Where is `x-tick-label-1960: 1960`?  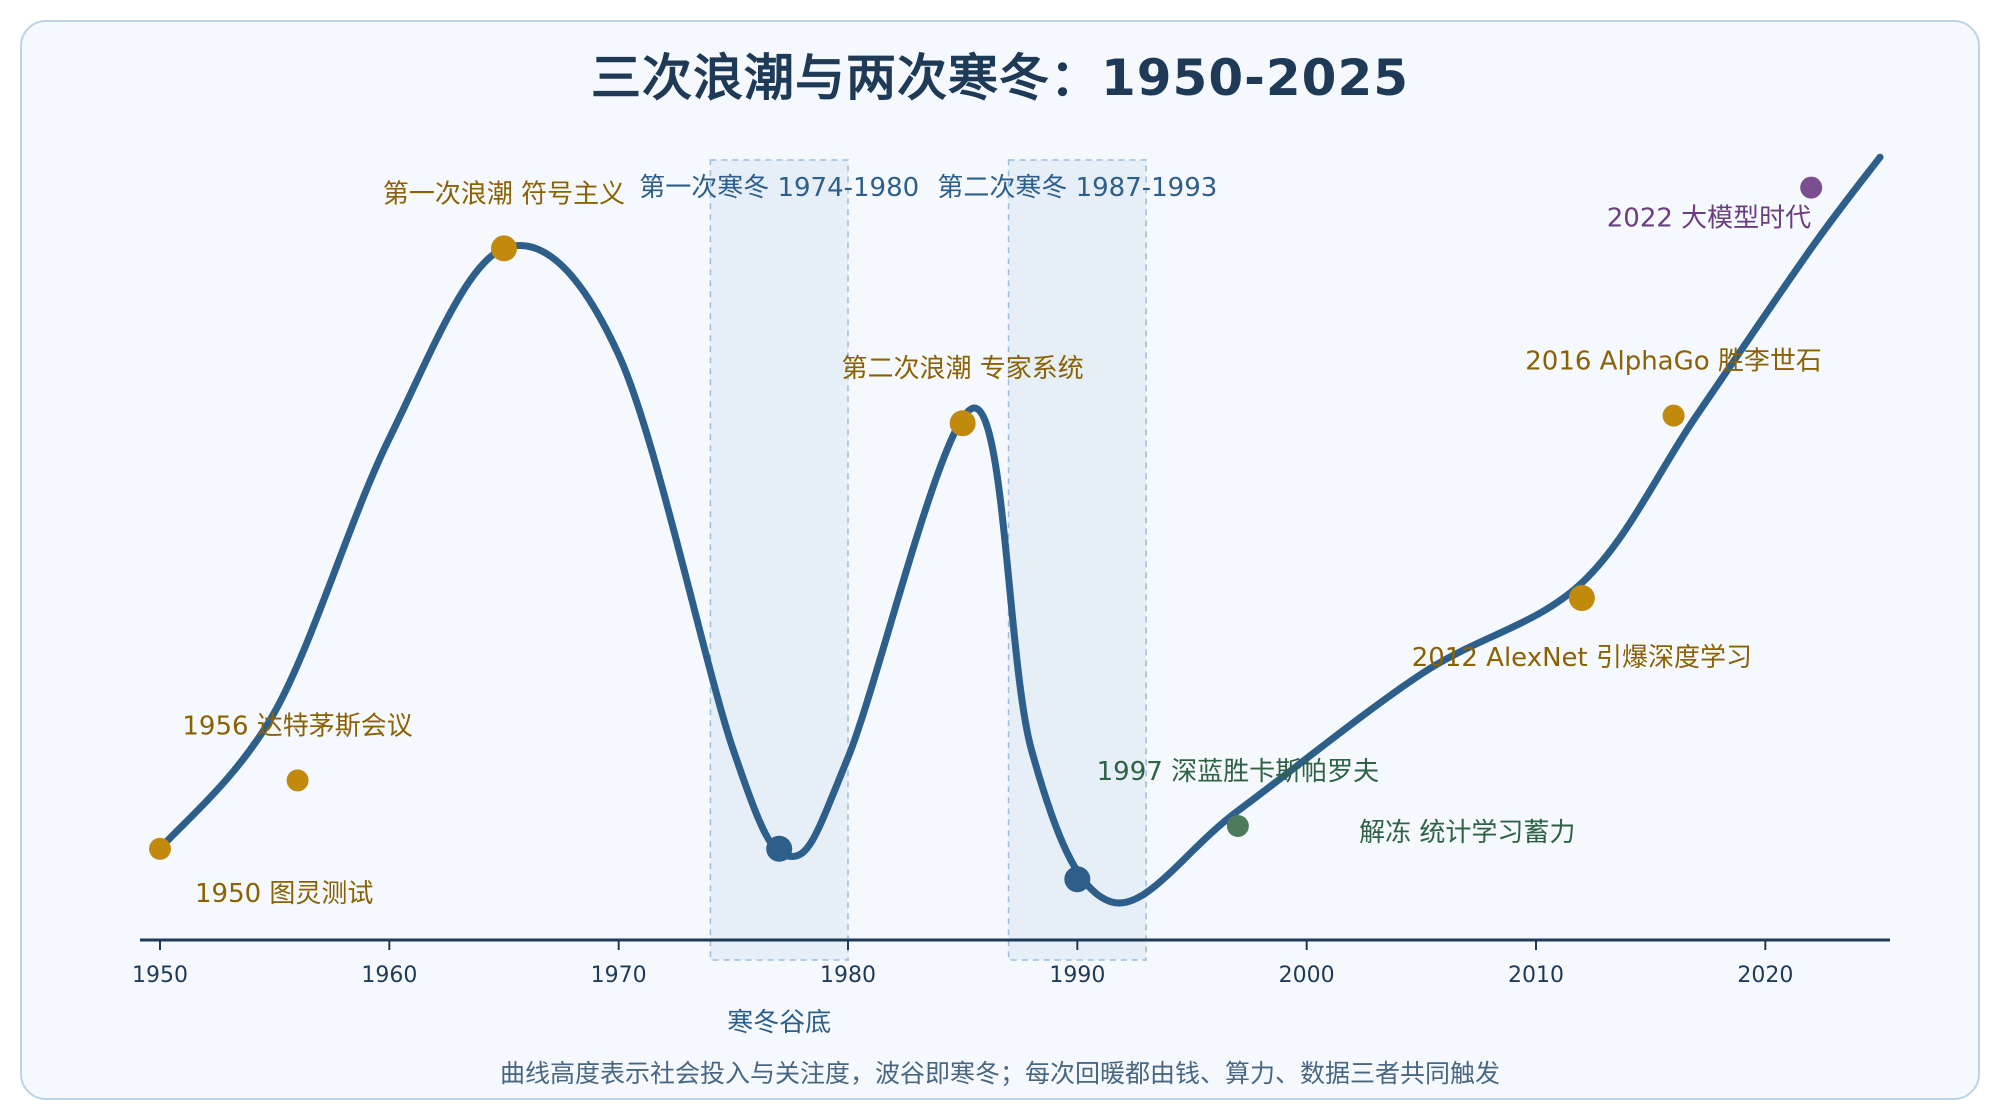
x-tick-label-1960: 1960 is located at coordinates (389, 975).